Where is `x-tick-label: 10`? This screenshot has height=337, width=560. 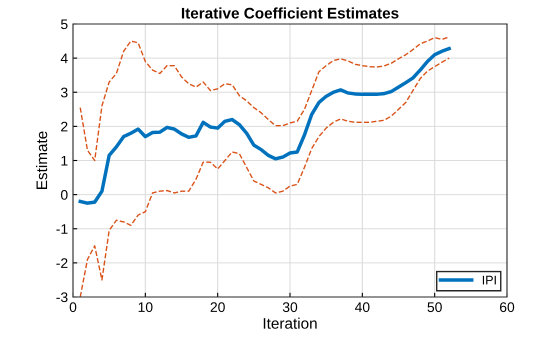
x-tick-label: 10 is located at coordinates (145, 307).